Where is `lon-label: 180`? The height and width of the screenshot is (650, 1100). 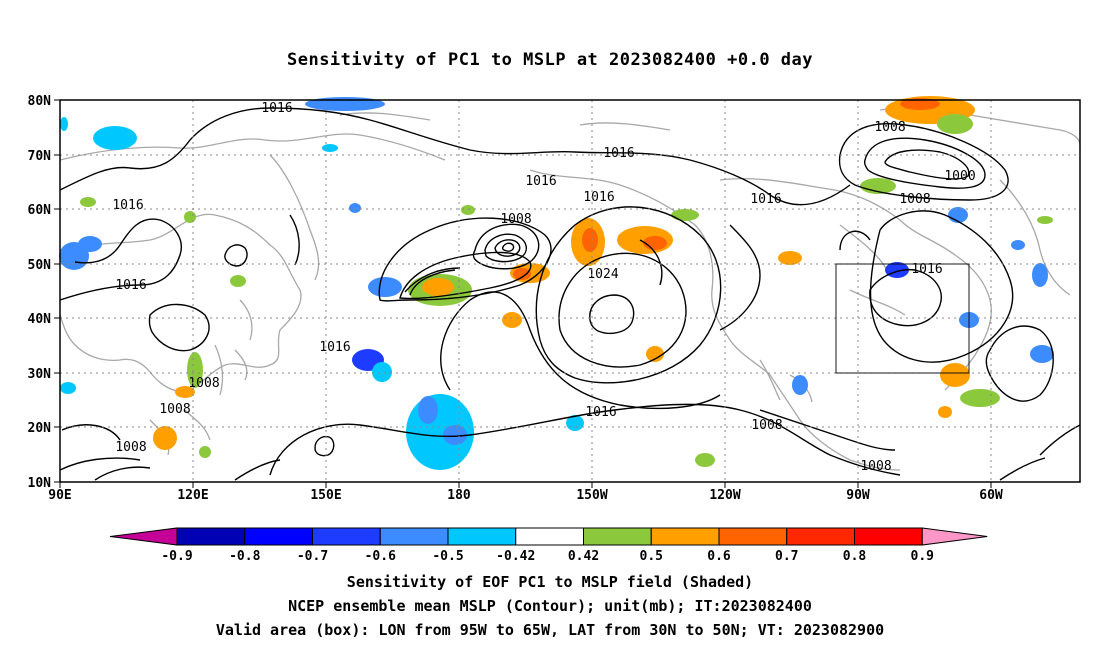
lon-label: 180 is located at coordinates (459, 495).